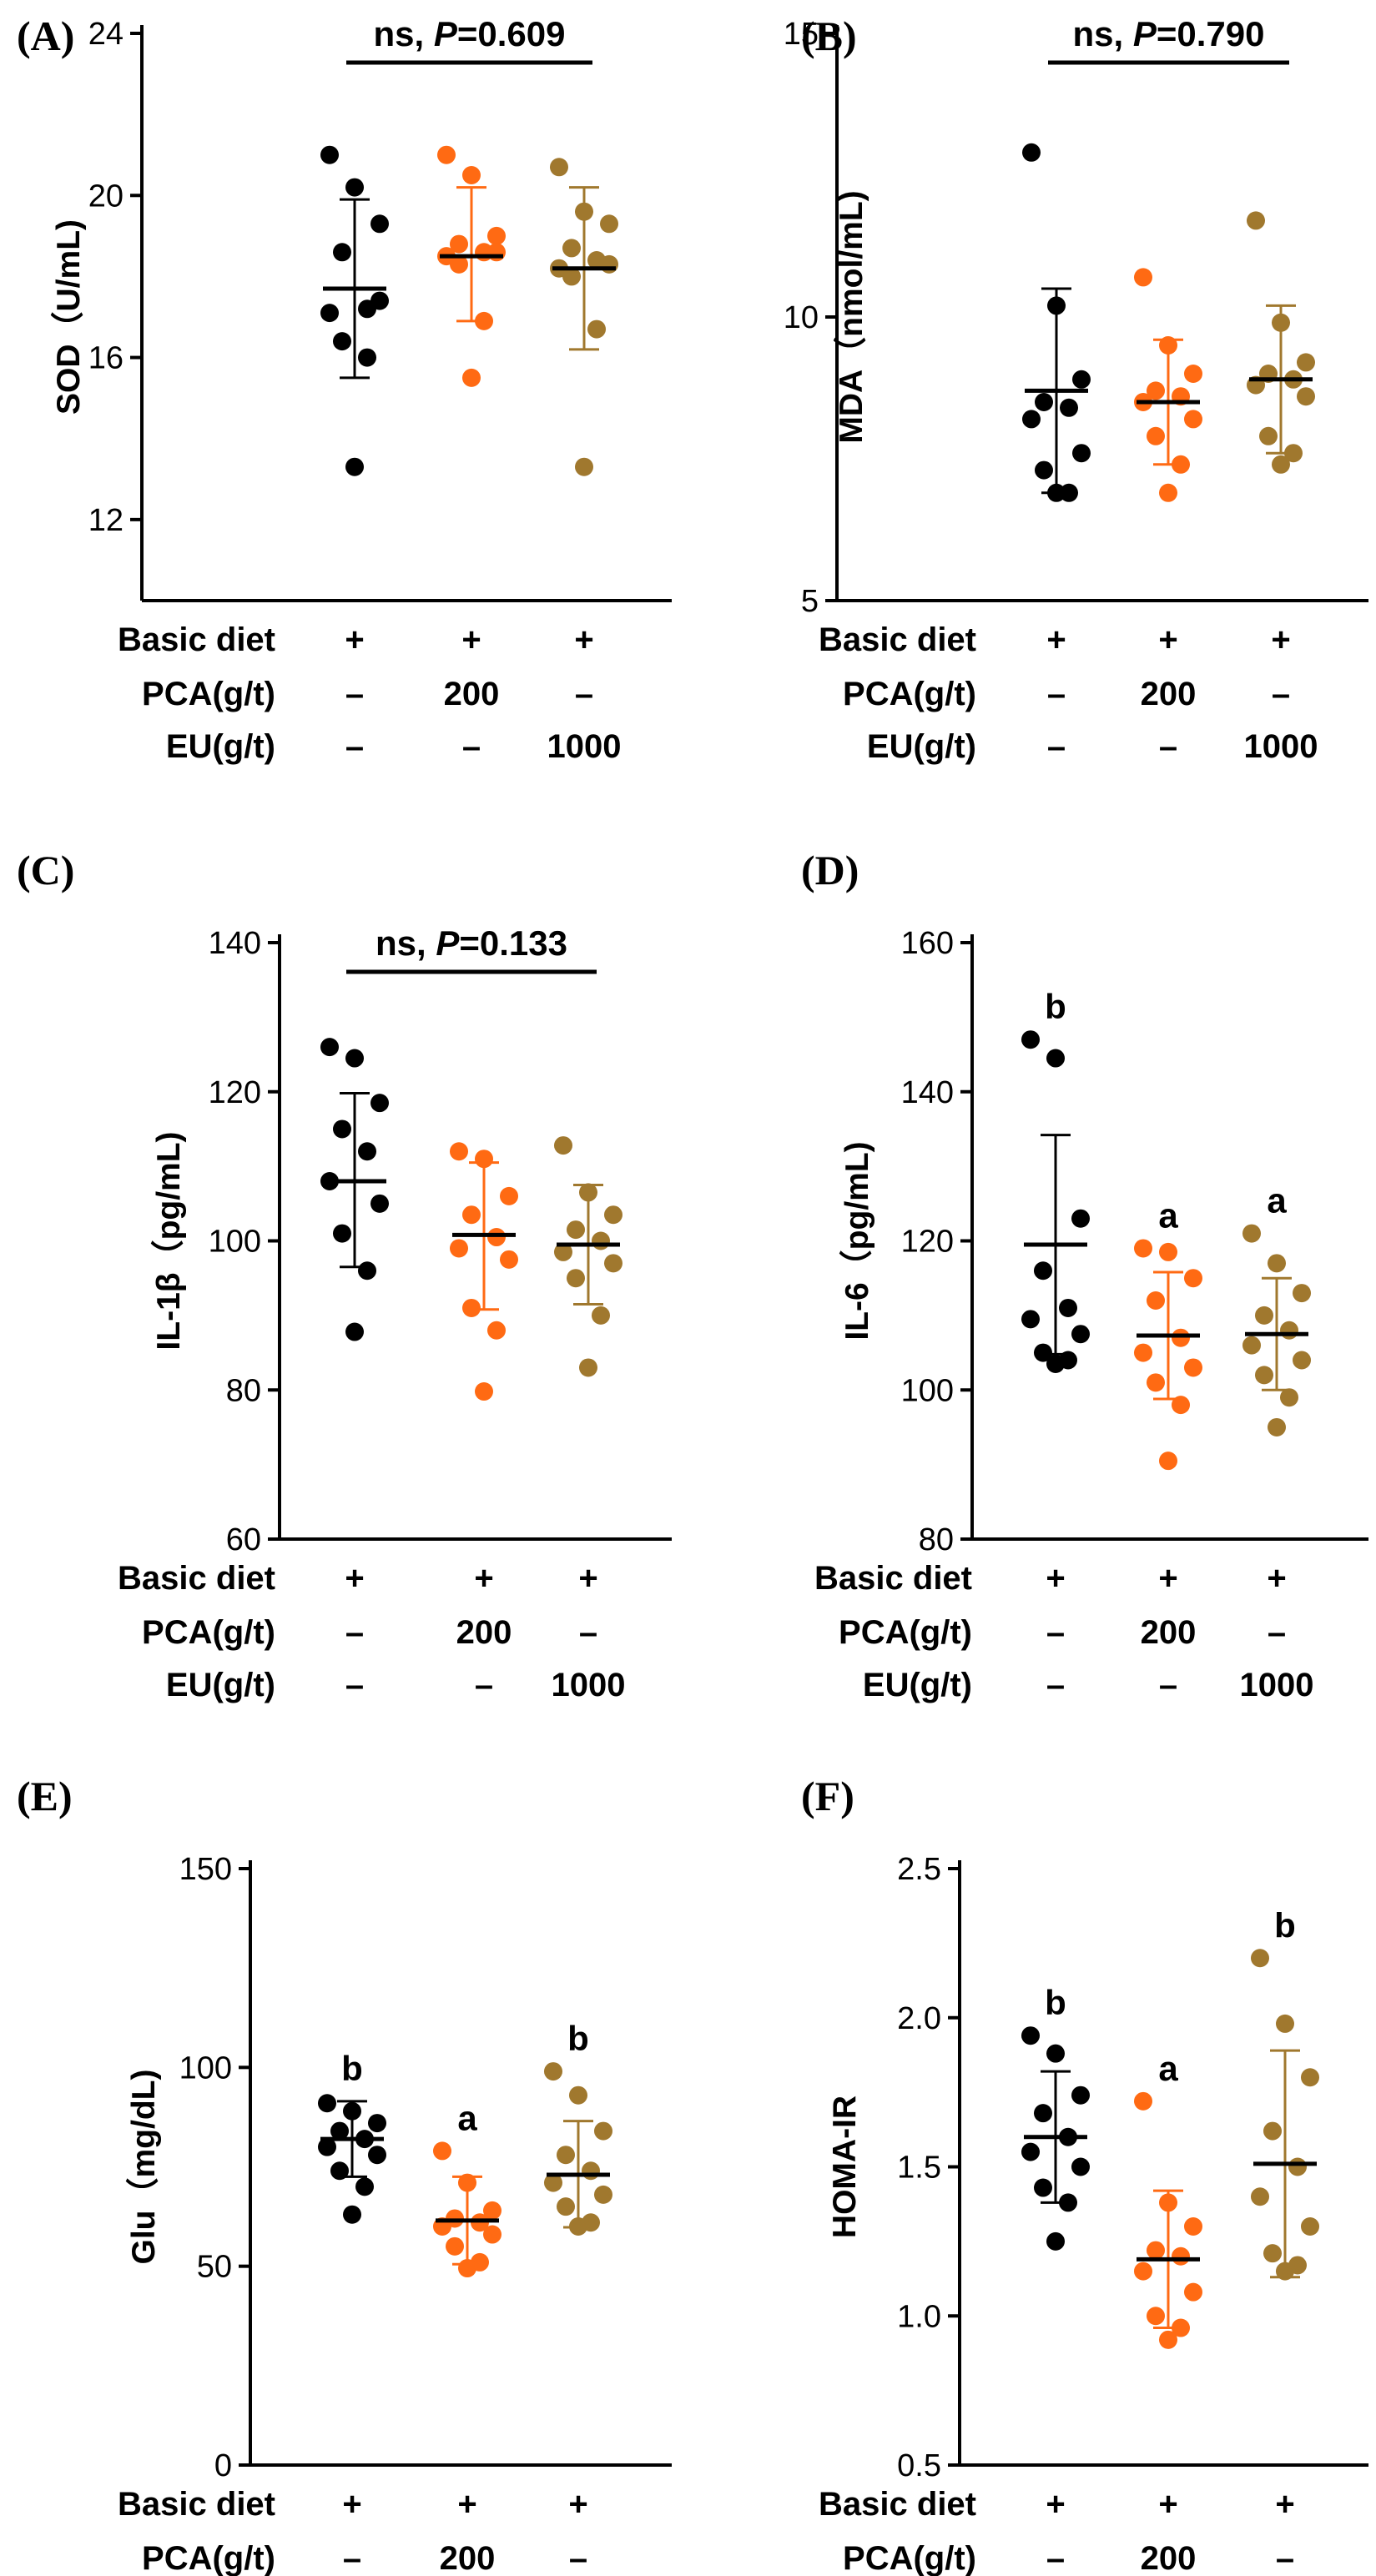 The image size is (1376, 2576). I want to click on y-tick-label: 60, so click(243, 1539).